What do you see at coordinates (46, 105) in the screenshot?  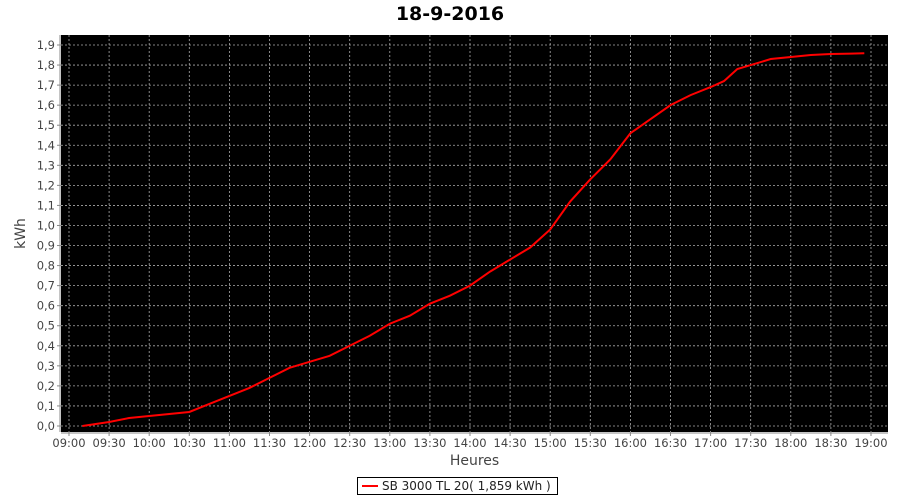 I see `y-tick-label: 1,6` at bounding box center [46, 105].